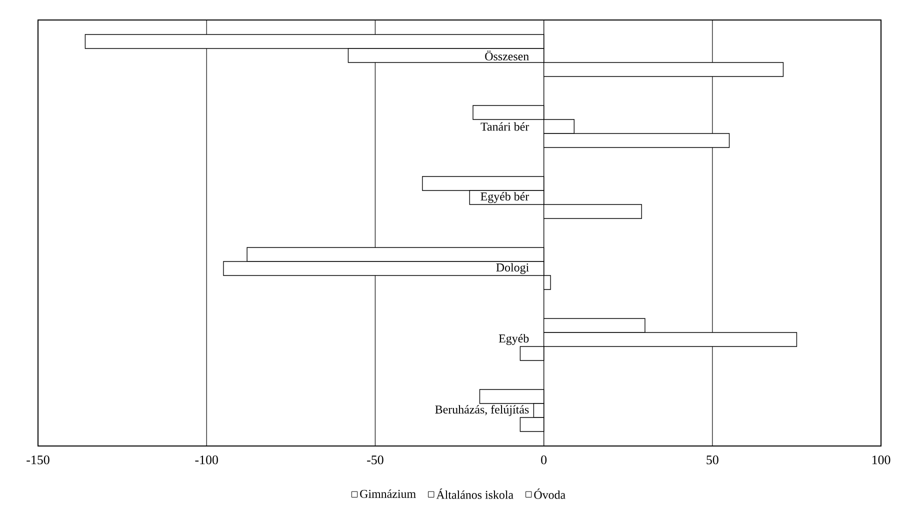 This screenshot has width=908, height=531. What do you see at coordinates (206, 460) in the screenshot?
I see `x-tick-label: -100` at bounding box center [206, 460].